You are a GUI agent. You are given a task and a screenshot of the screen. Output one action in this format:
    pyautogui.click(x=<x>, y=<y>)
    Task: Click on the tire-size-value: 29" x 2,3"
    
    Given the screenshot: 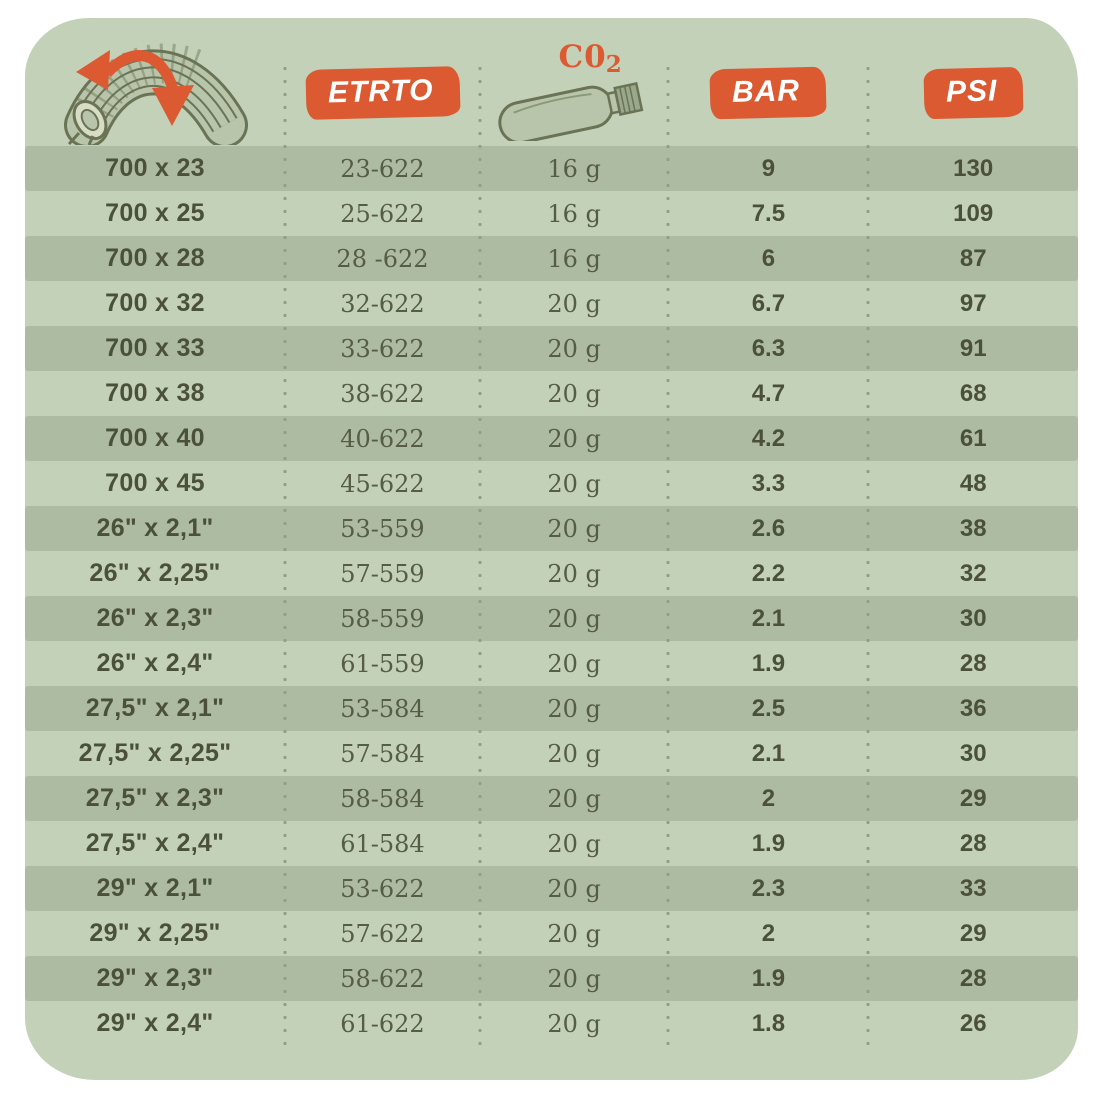 What is the action you would take?
    pyautogui.click(x=155, y=978)
    